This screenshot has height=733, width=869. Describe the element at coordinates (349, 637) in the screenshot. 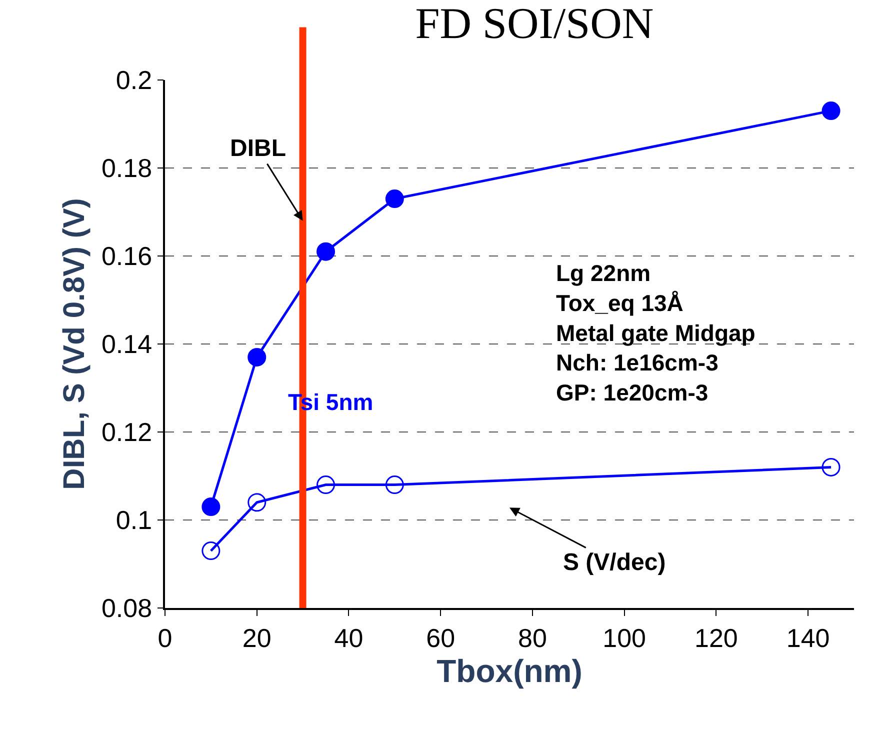

I see `x-tick-label: 40` at that location.